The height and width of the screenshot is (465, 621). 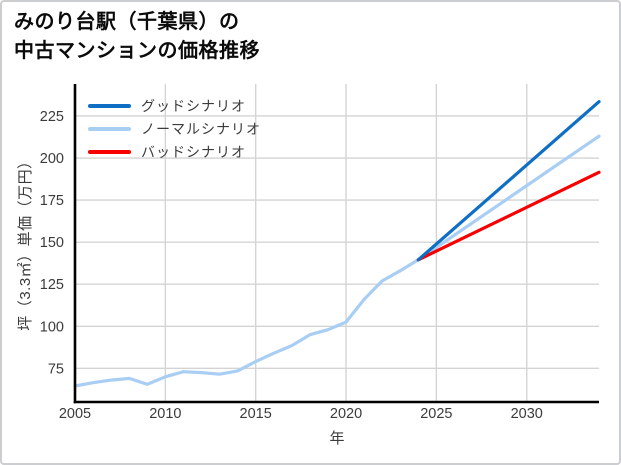 I want to click on good-scenario-line, so click(x=508, y=181).